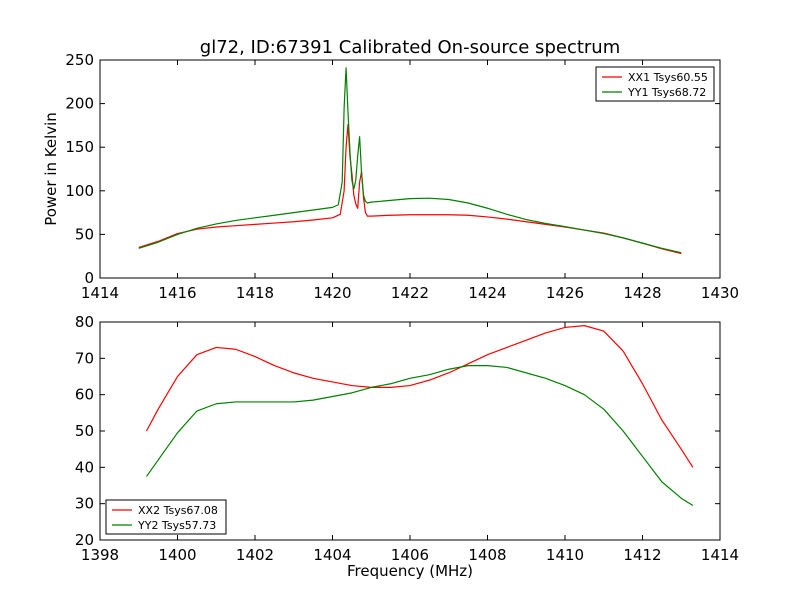  Describe the element at coordinates (255, 293) in the screenshot. I see `x-tick-label: 1418` at that location.